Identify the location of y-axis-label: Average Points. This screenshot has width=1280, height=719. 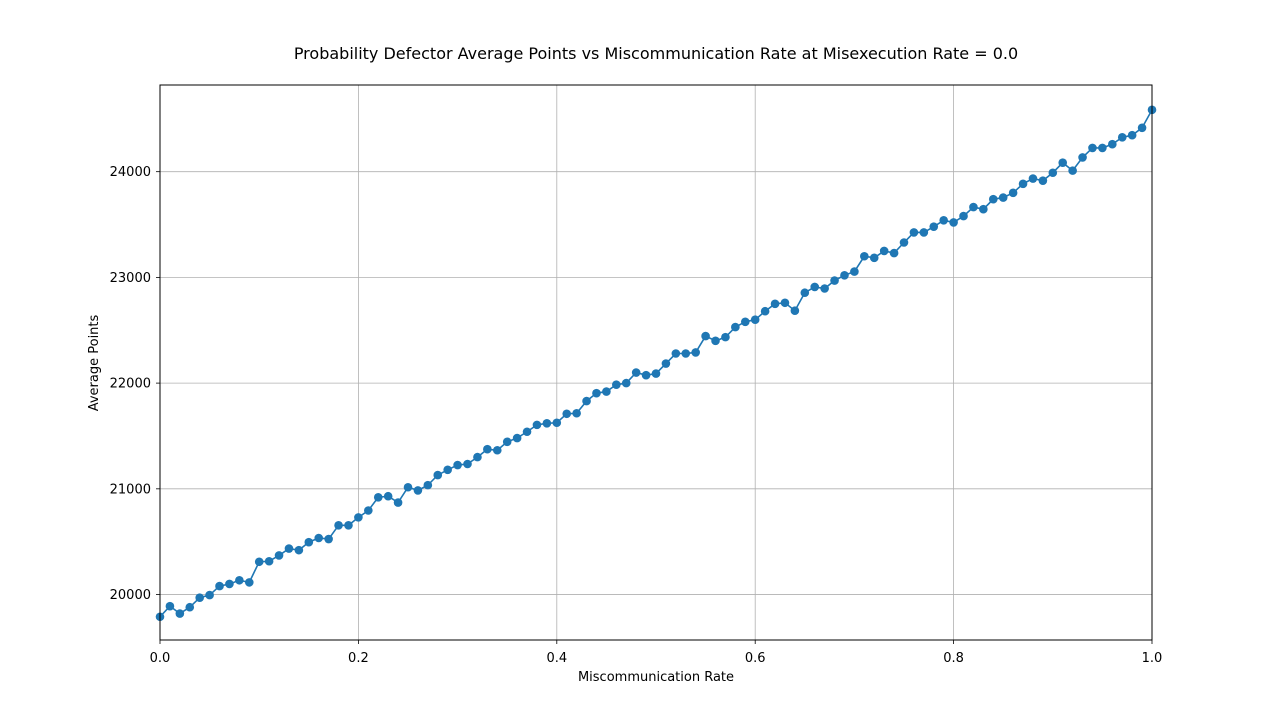
(94, 362).